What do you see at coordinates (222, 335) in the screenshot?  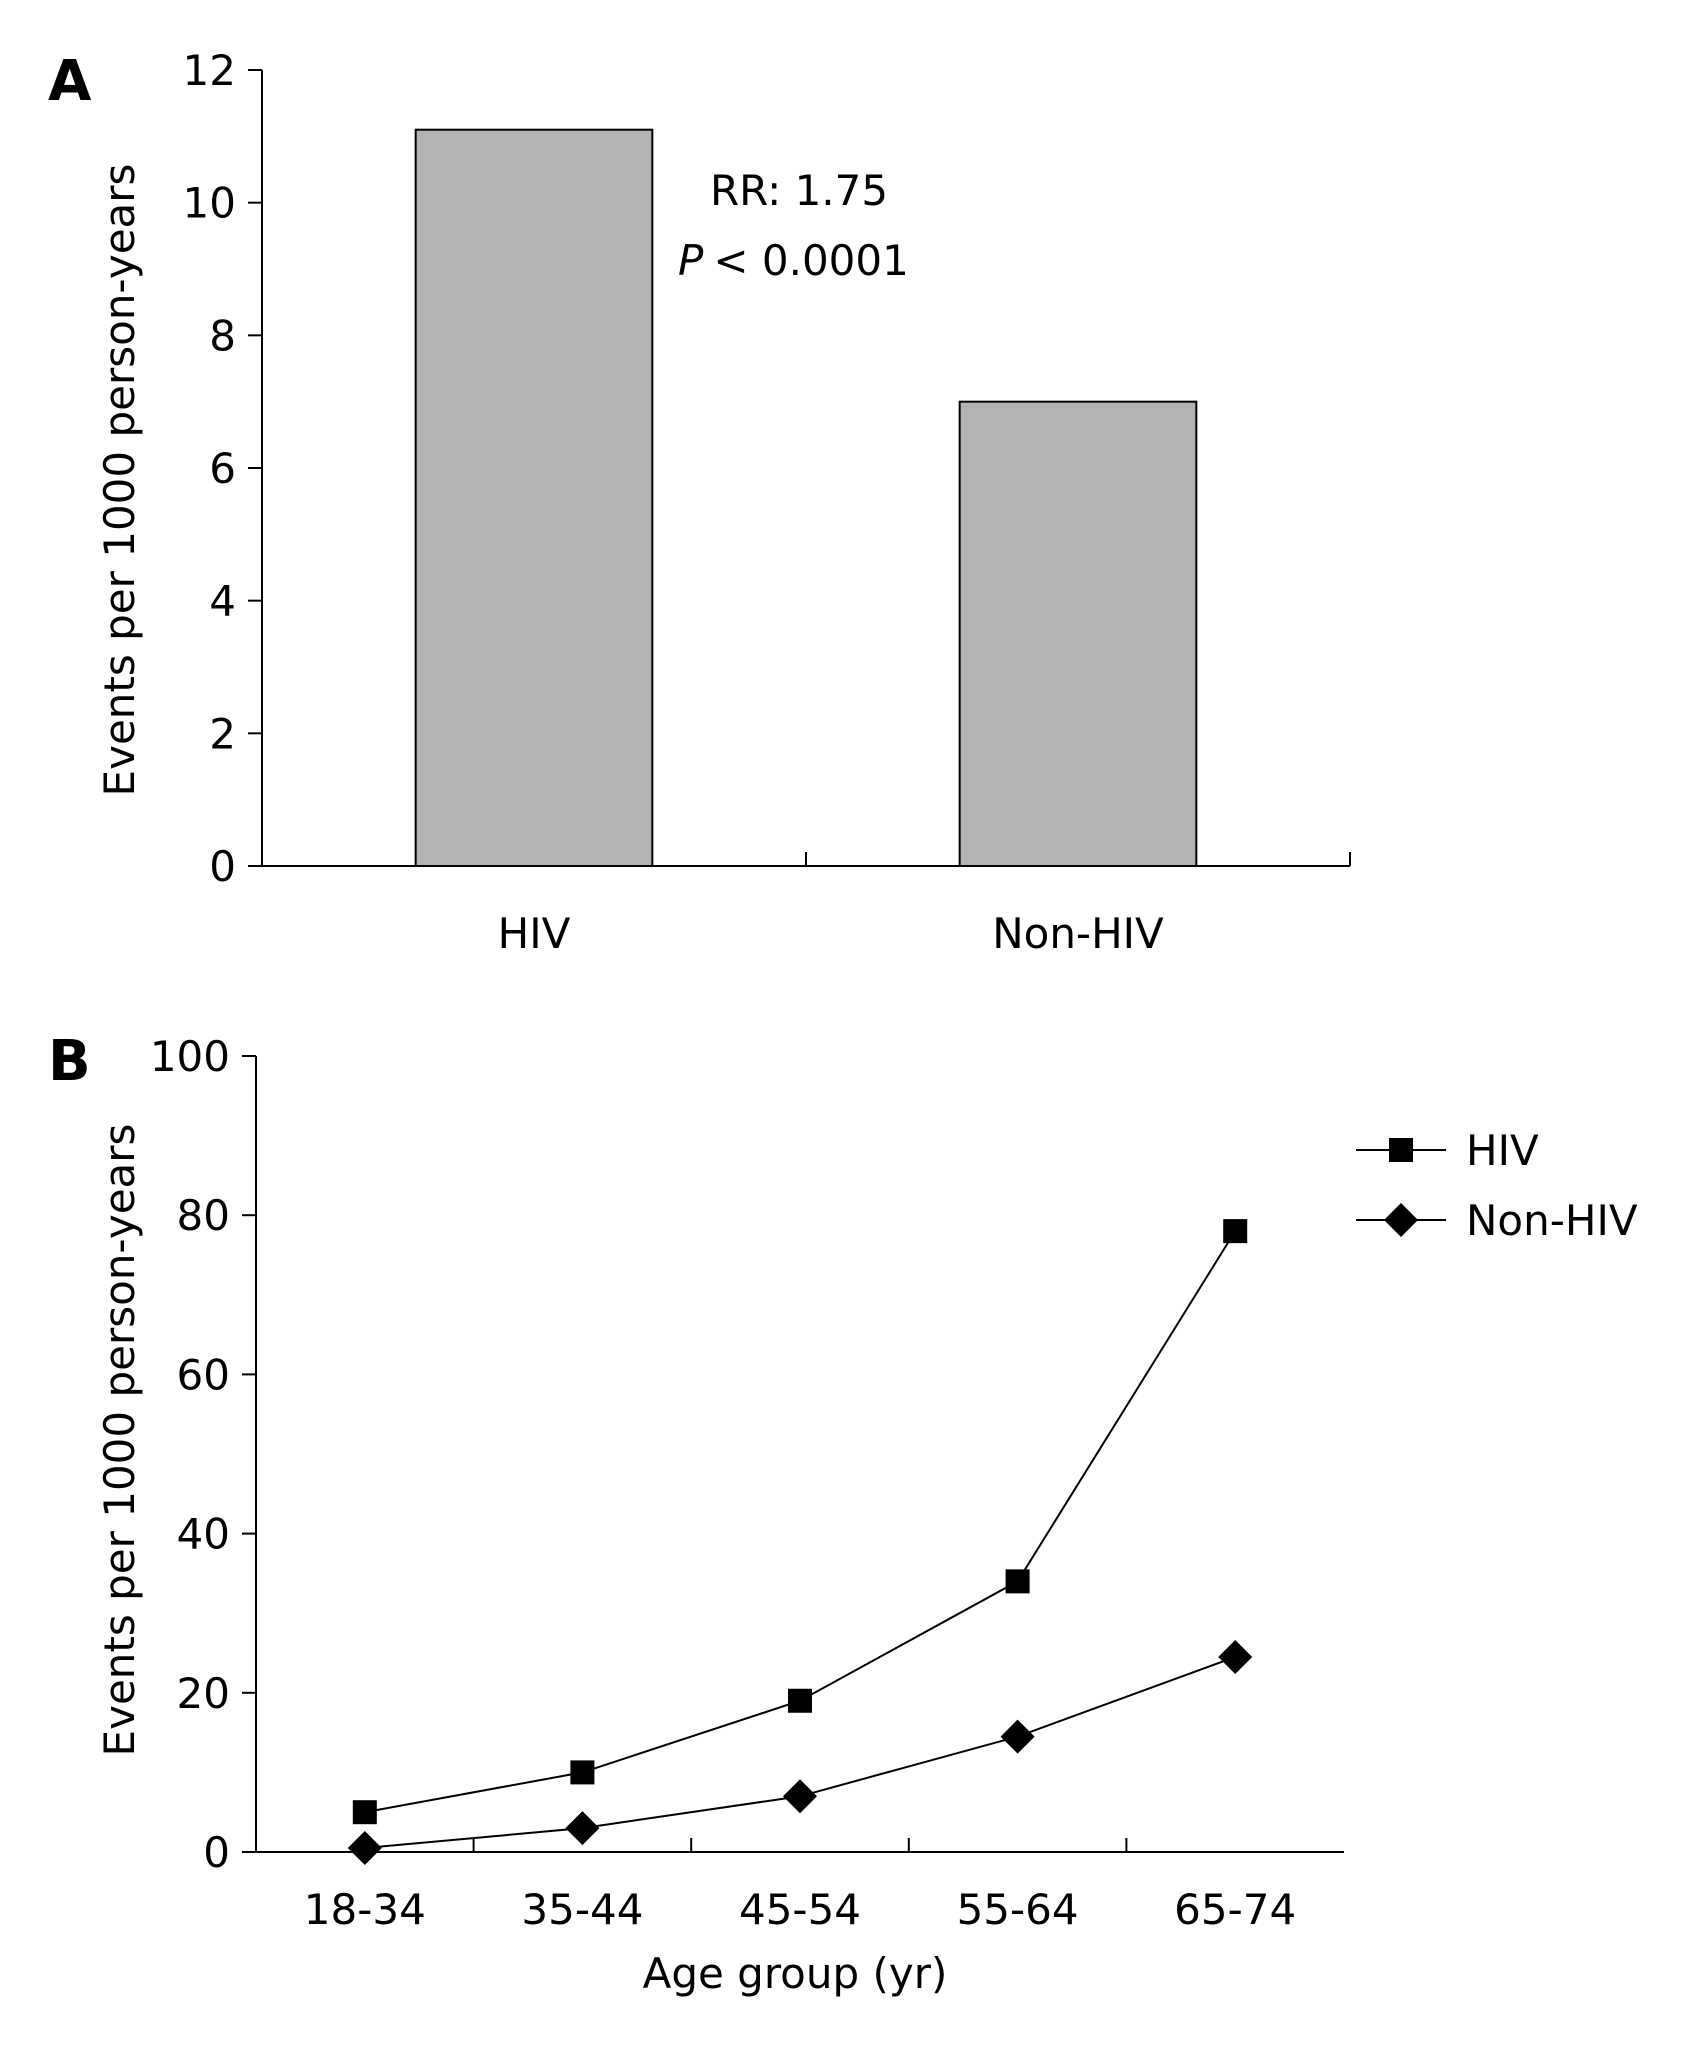 I see `panel-a-y-tick-label: 8` at bounding box center [222, 335].